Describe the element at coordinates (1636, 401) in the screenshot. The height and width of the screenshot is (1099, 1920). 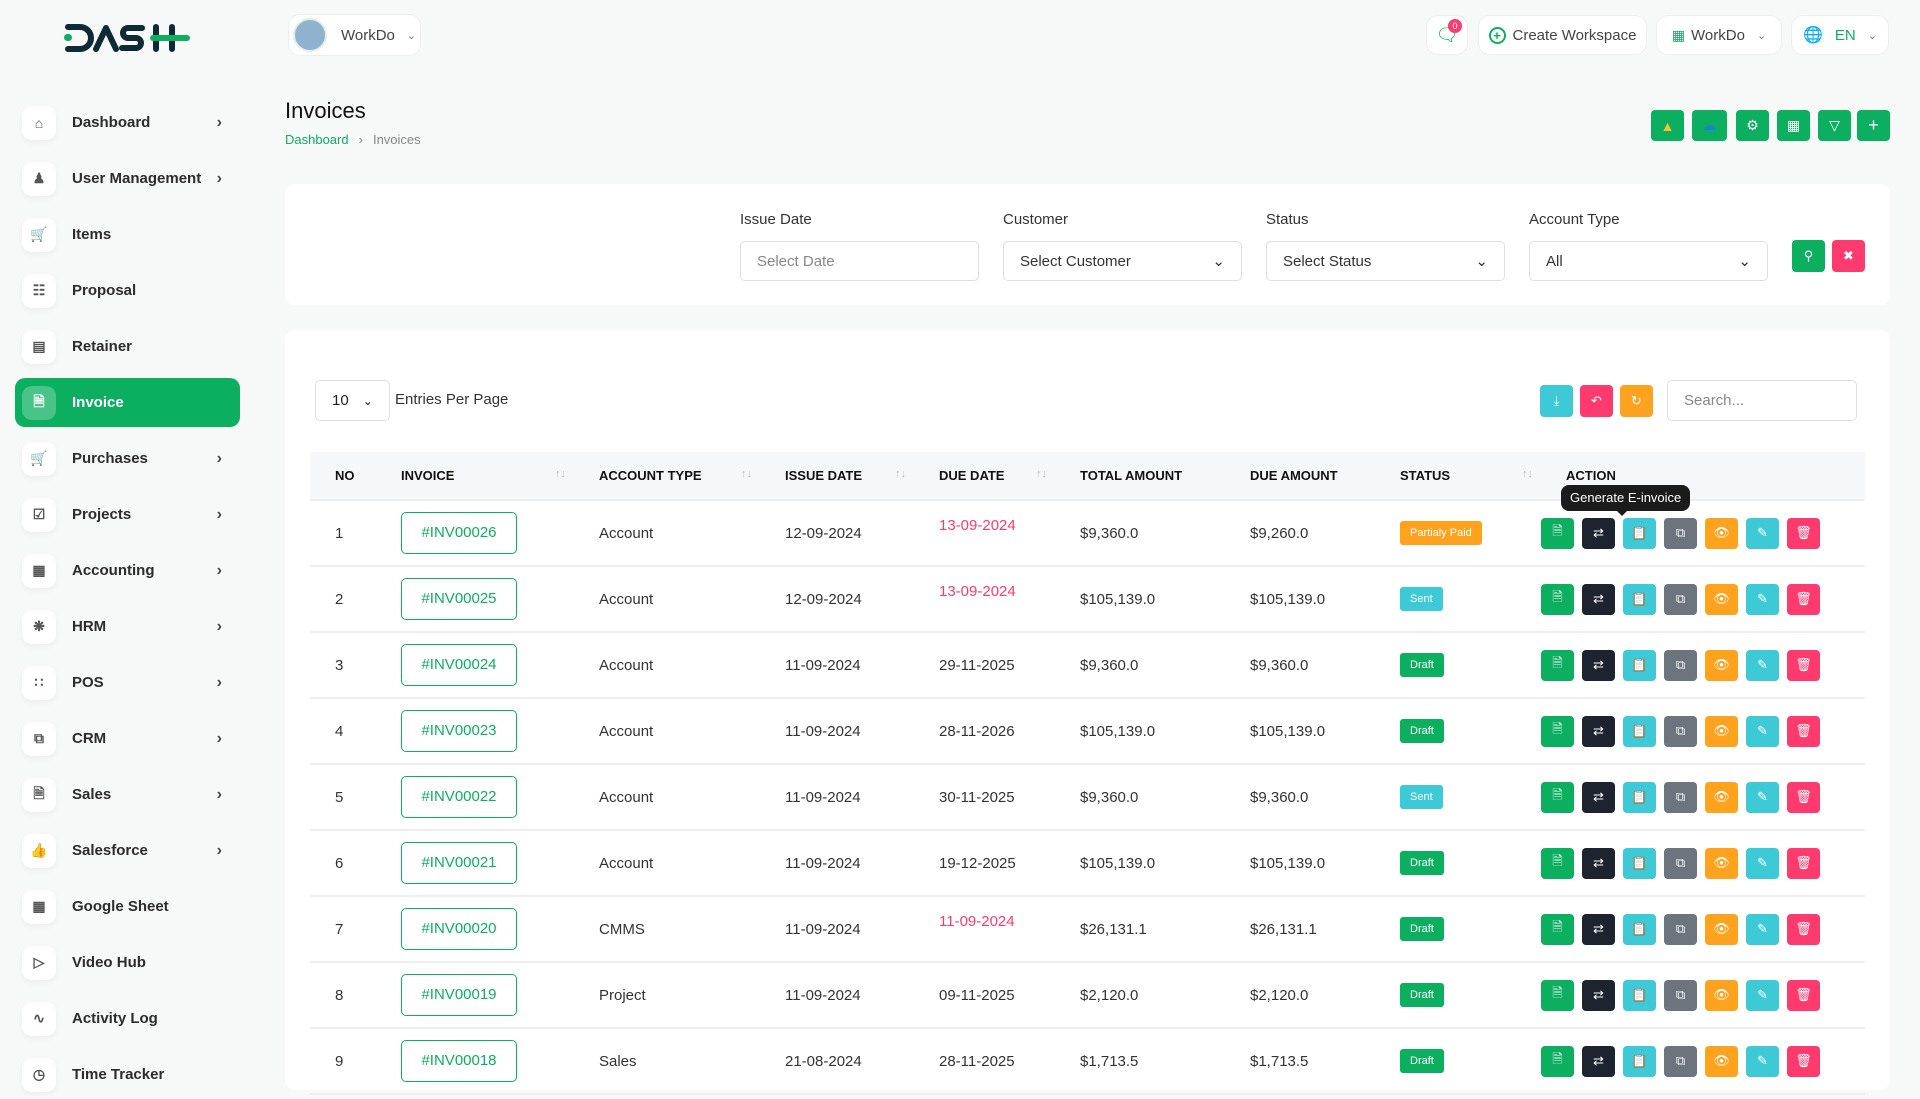
I see `reload-button: ↻` at that location.